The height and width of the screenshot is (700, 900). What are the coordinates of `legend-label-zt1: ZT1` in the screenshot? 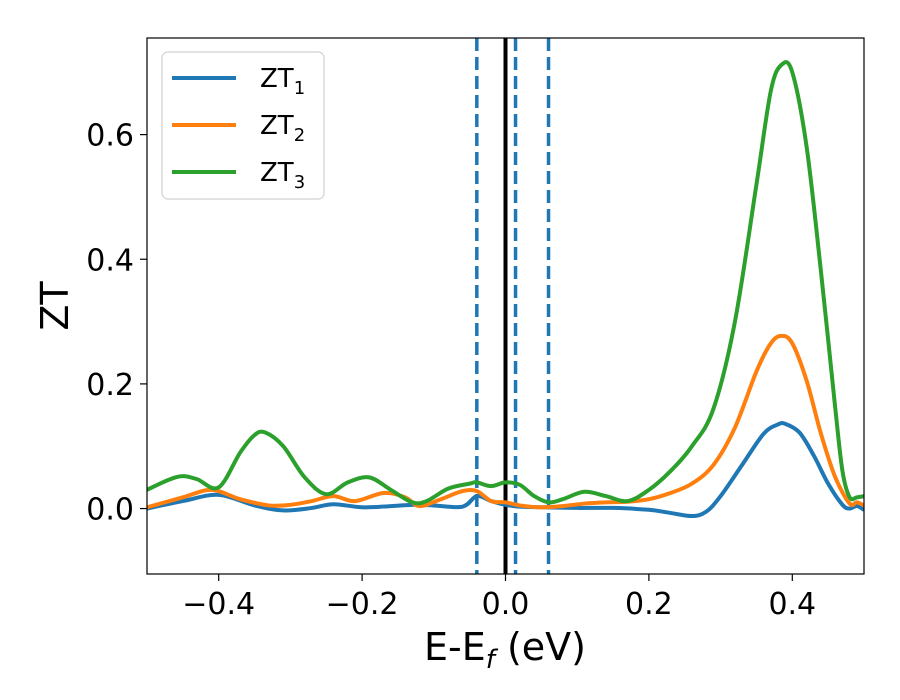 It's located at (282, 81).